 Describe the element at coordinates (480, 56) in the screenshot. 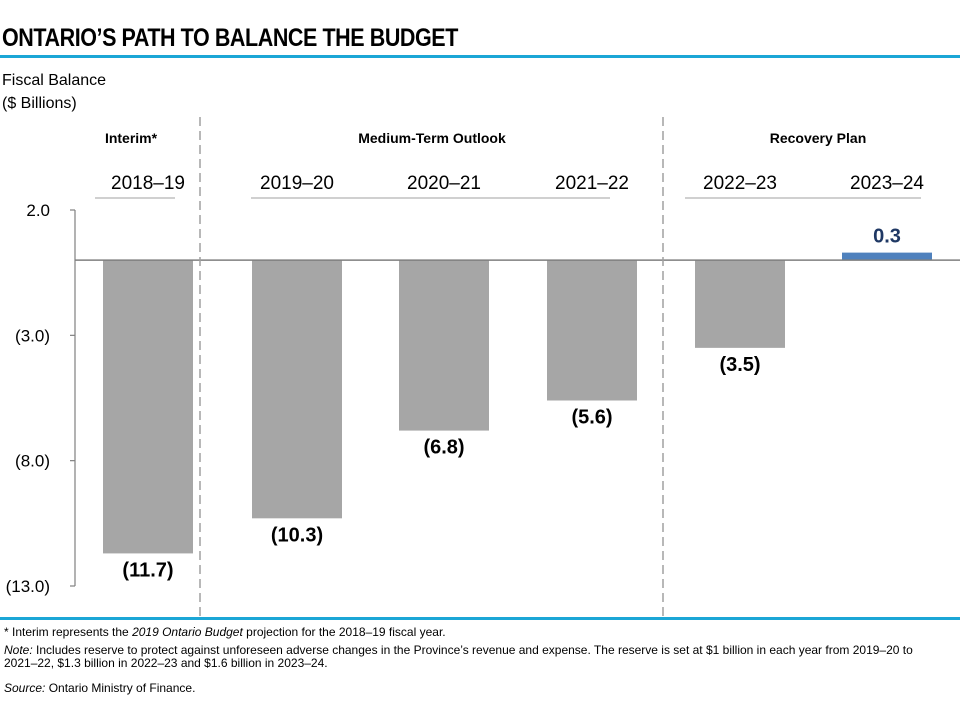

I see `title-rule` at that location.